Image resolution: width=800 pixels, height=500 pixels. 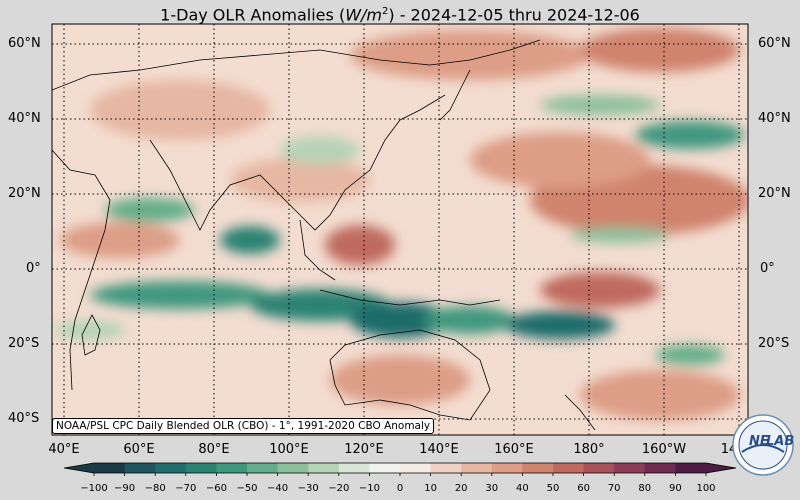 I want to click on colorbar-tick-label: −60, so click(x=216, y=488).